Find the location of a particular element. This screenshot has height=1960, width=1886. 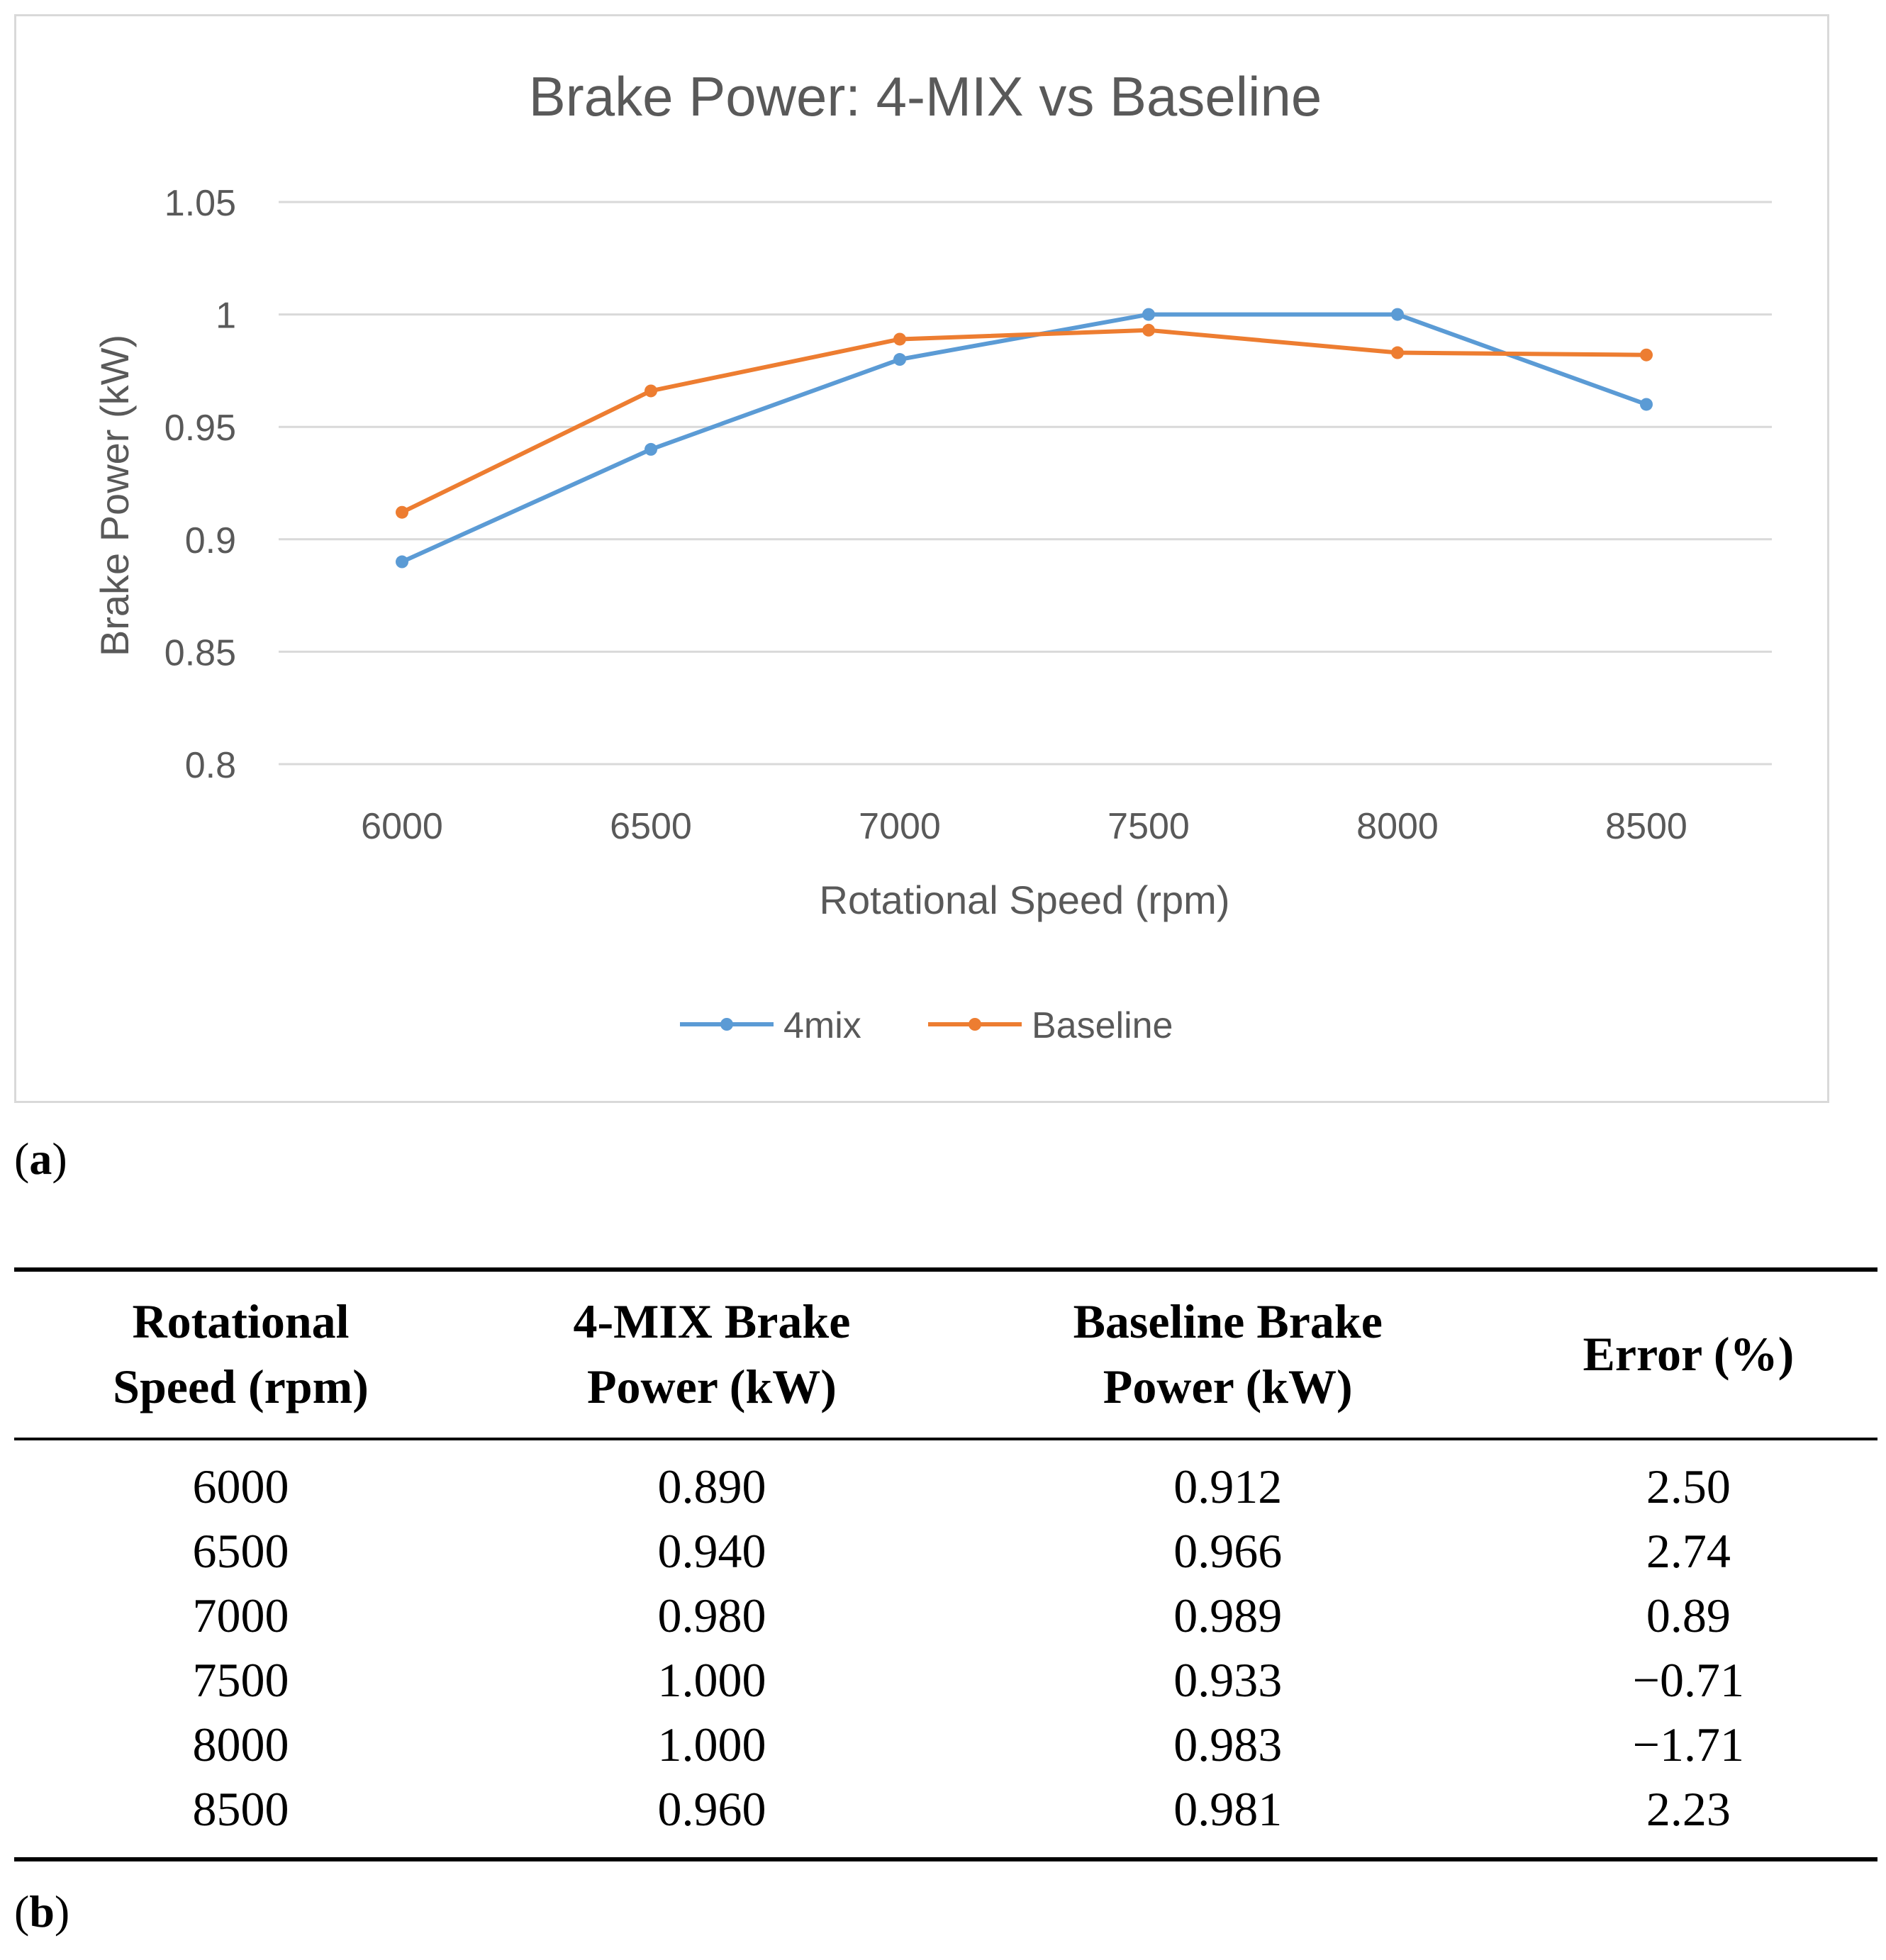

cell-4mix: 0.960 is located at coordinates (711, 1809).